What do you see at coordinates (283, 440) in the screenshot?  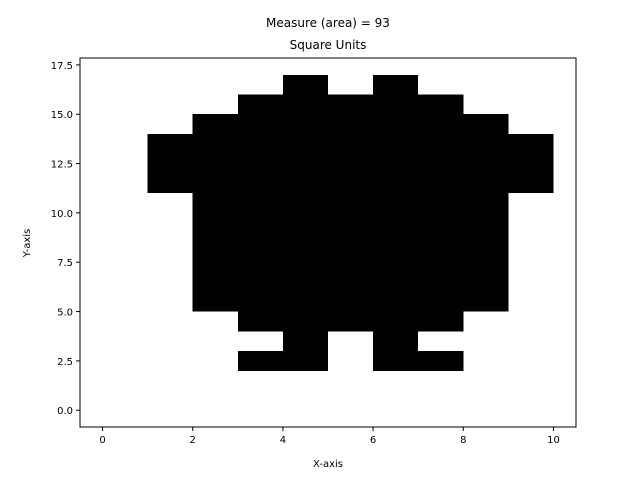 I see `x-tick-label: 4` at bounding box center [283, 440].